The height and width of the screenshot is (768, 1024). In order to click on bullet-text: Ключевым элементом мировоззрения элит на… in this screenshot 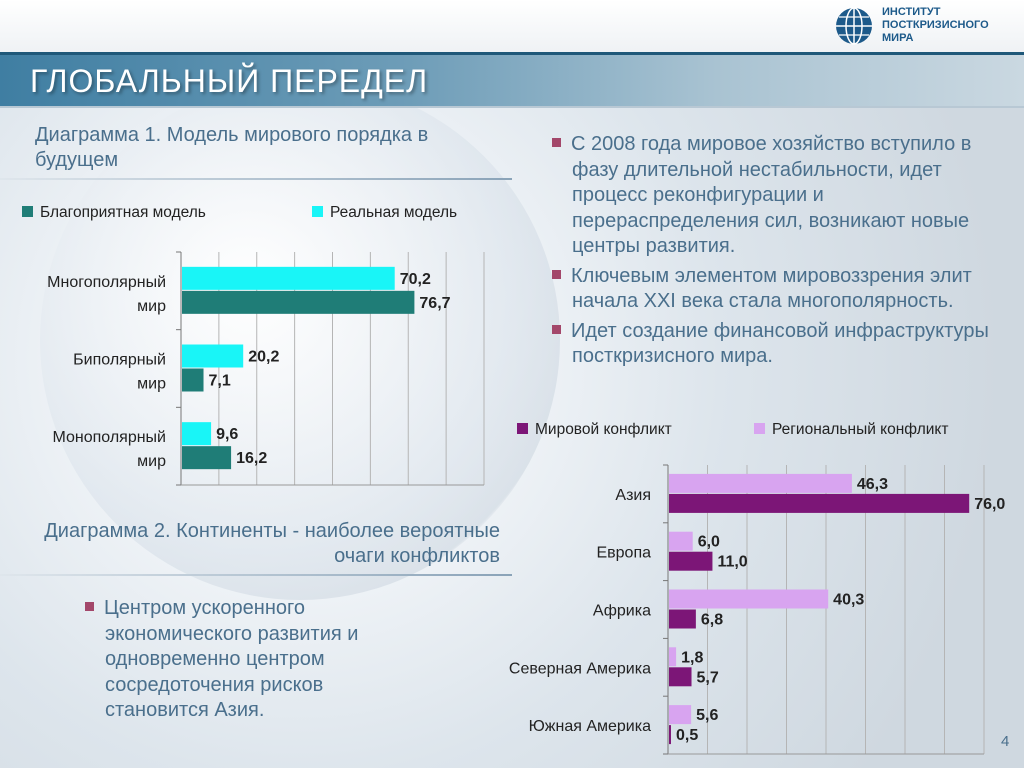, I will do `click(771, 288)`.